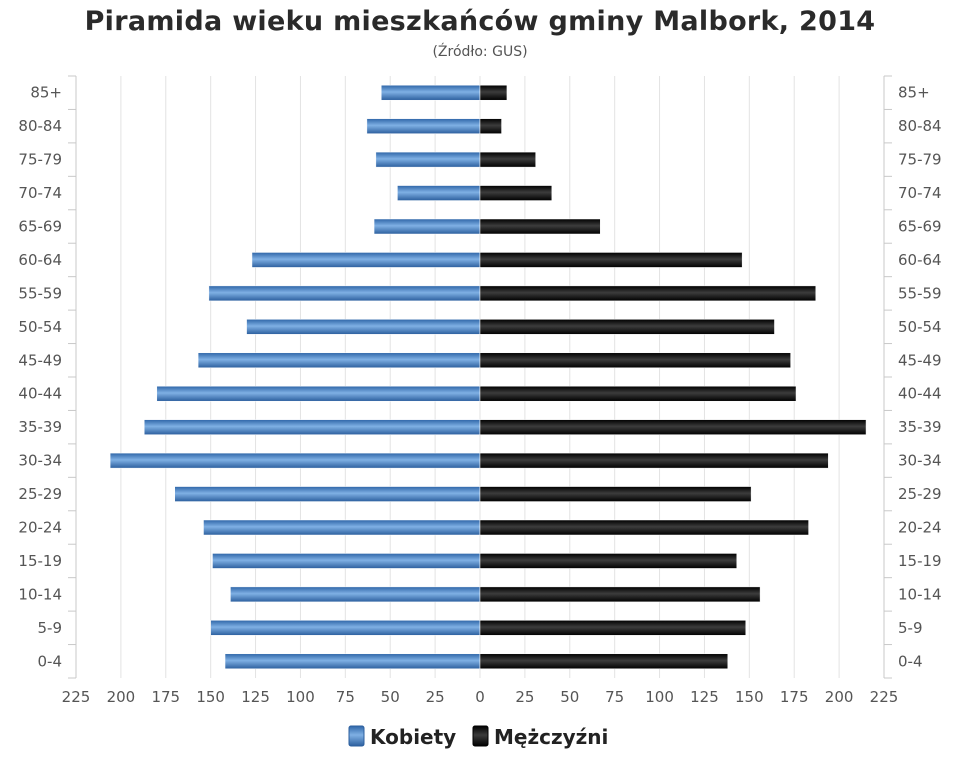  I want to click on y-tick-label-left: 0-4, so click(50, 661).